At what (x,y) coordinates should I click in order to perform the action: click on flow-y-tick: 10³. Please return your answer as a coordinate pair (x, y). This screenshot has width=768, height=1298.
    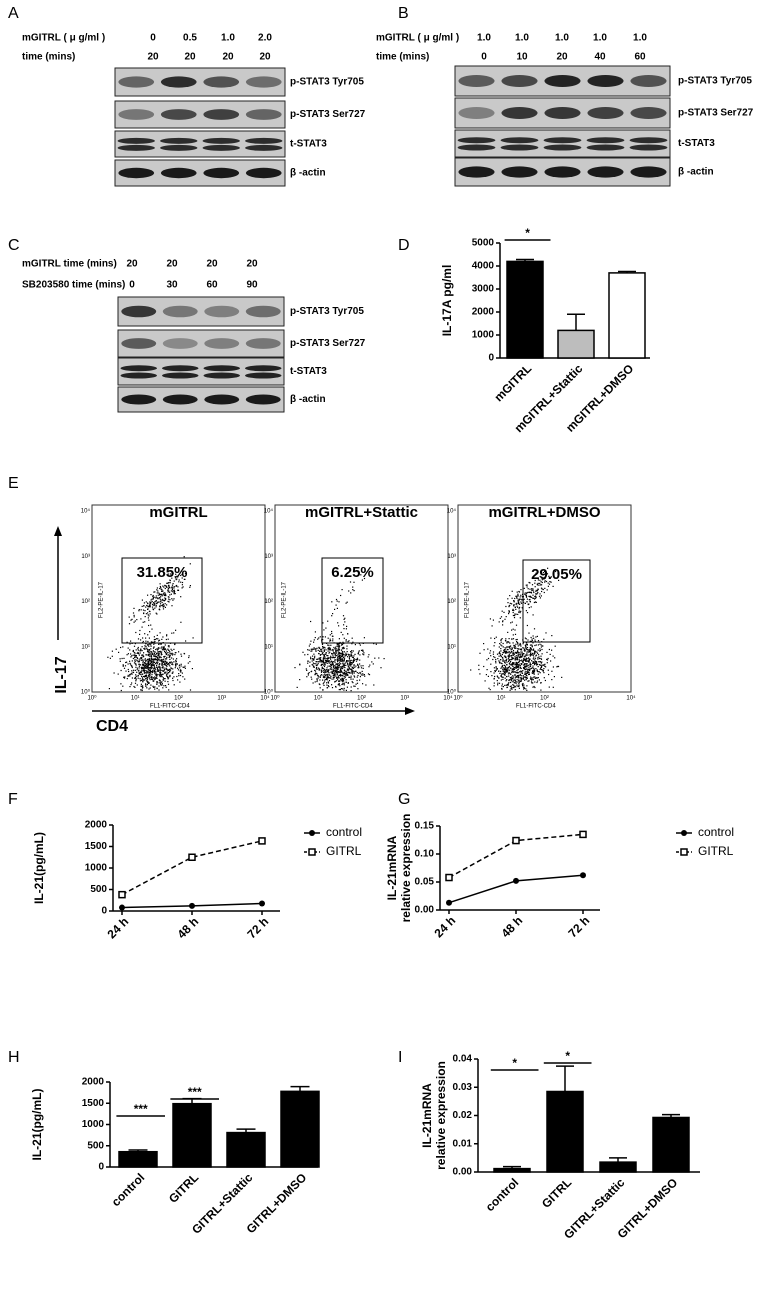
    Looking at the image, I should click on (268, 557).